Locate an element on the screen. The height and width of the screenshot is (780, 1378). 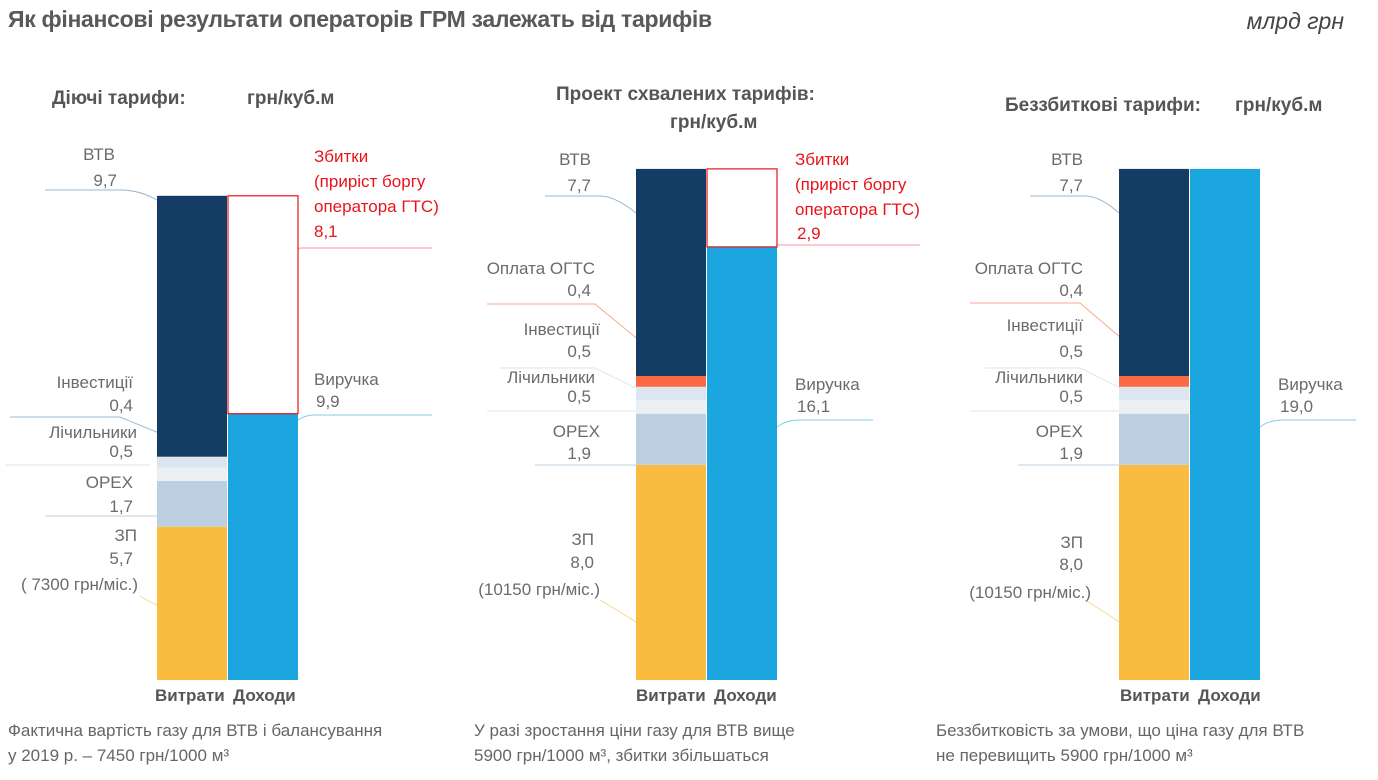
footnote-3b: не перевищить 5900 грн/1000 м³ is located at coordinates (1064, 755).